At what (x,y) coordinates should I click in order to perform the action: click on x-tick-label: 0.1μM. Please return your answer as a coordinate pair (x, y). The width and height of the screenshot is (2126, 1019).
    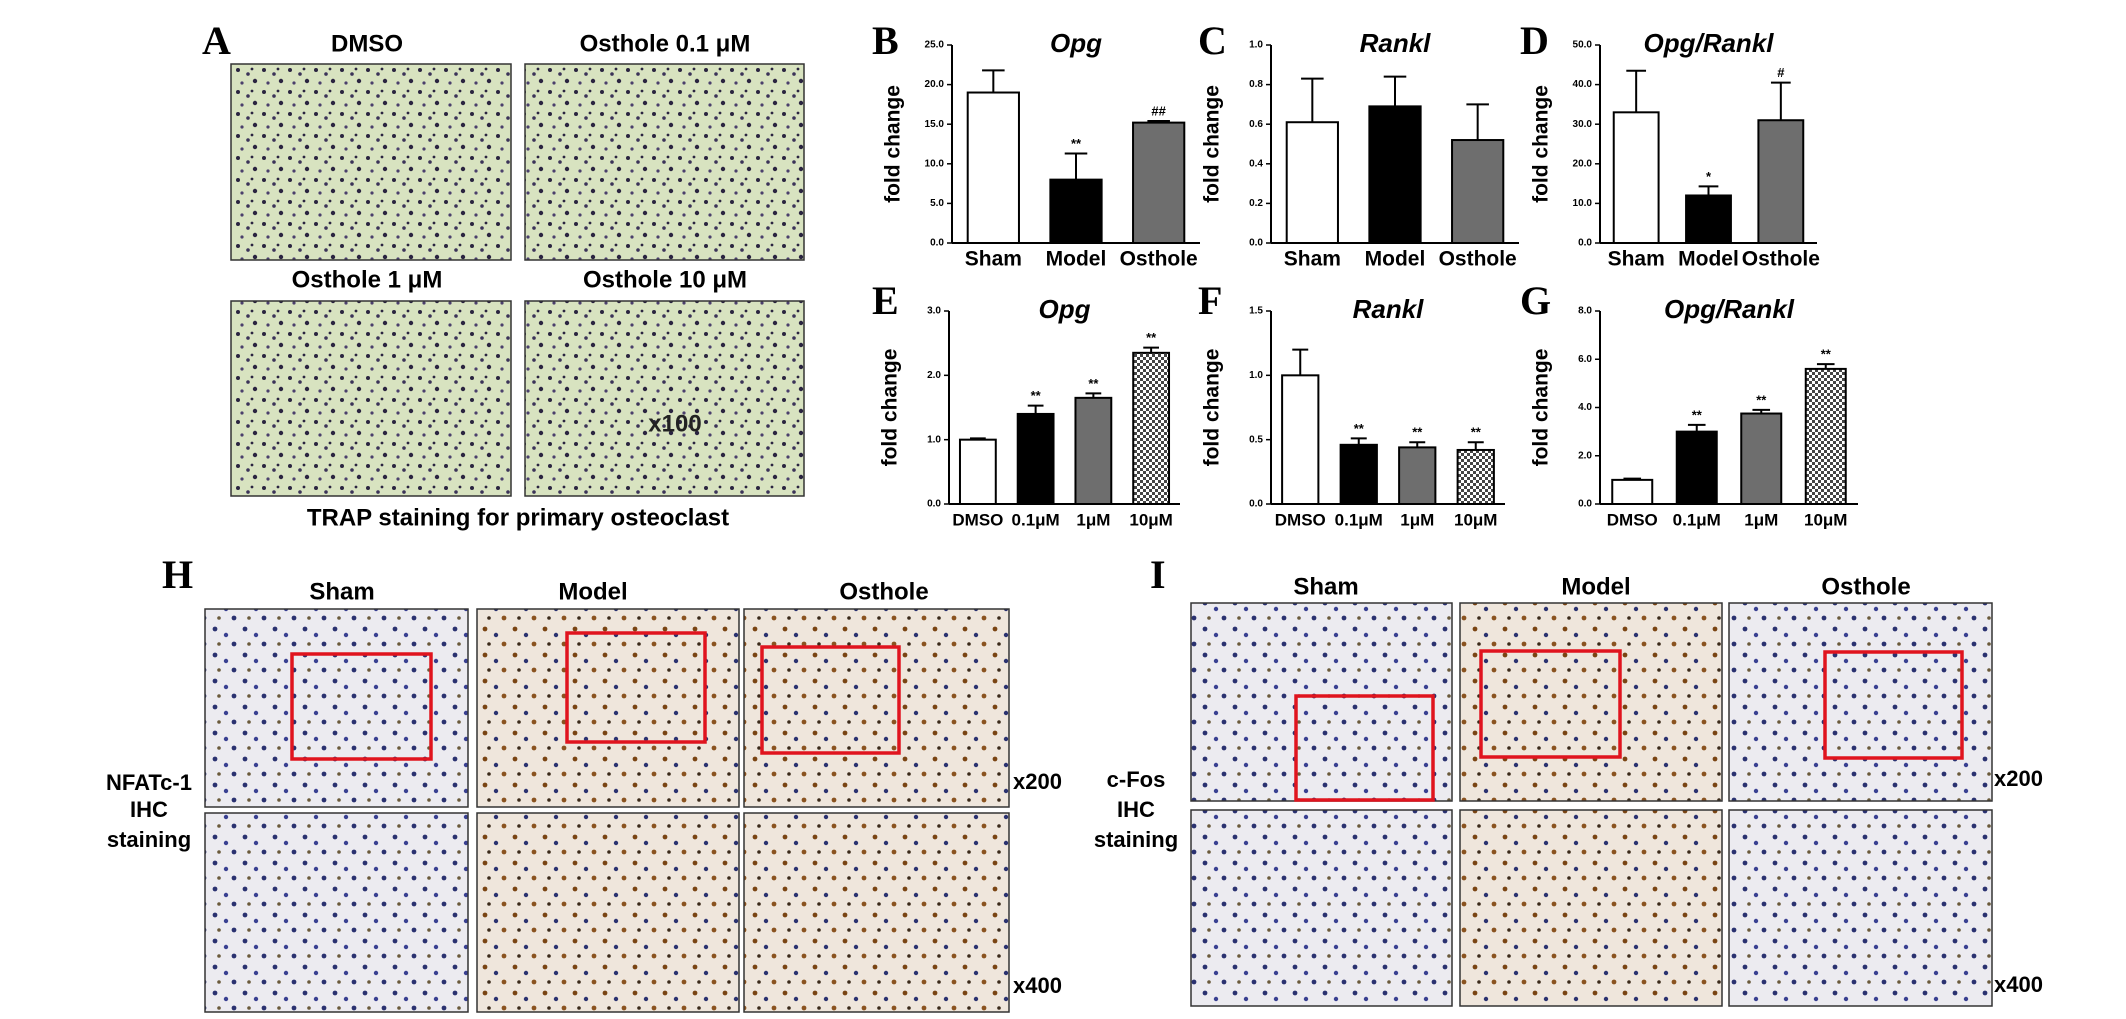
    Looking at the image, I should click on (1359, 519).